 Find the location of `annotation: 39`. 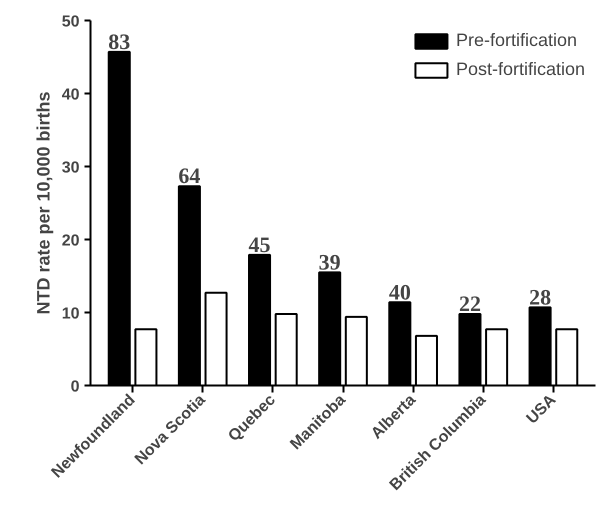

annotation: 39 is located at coordinates (329, 261).